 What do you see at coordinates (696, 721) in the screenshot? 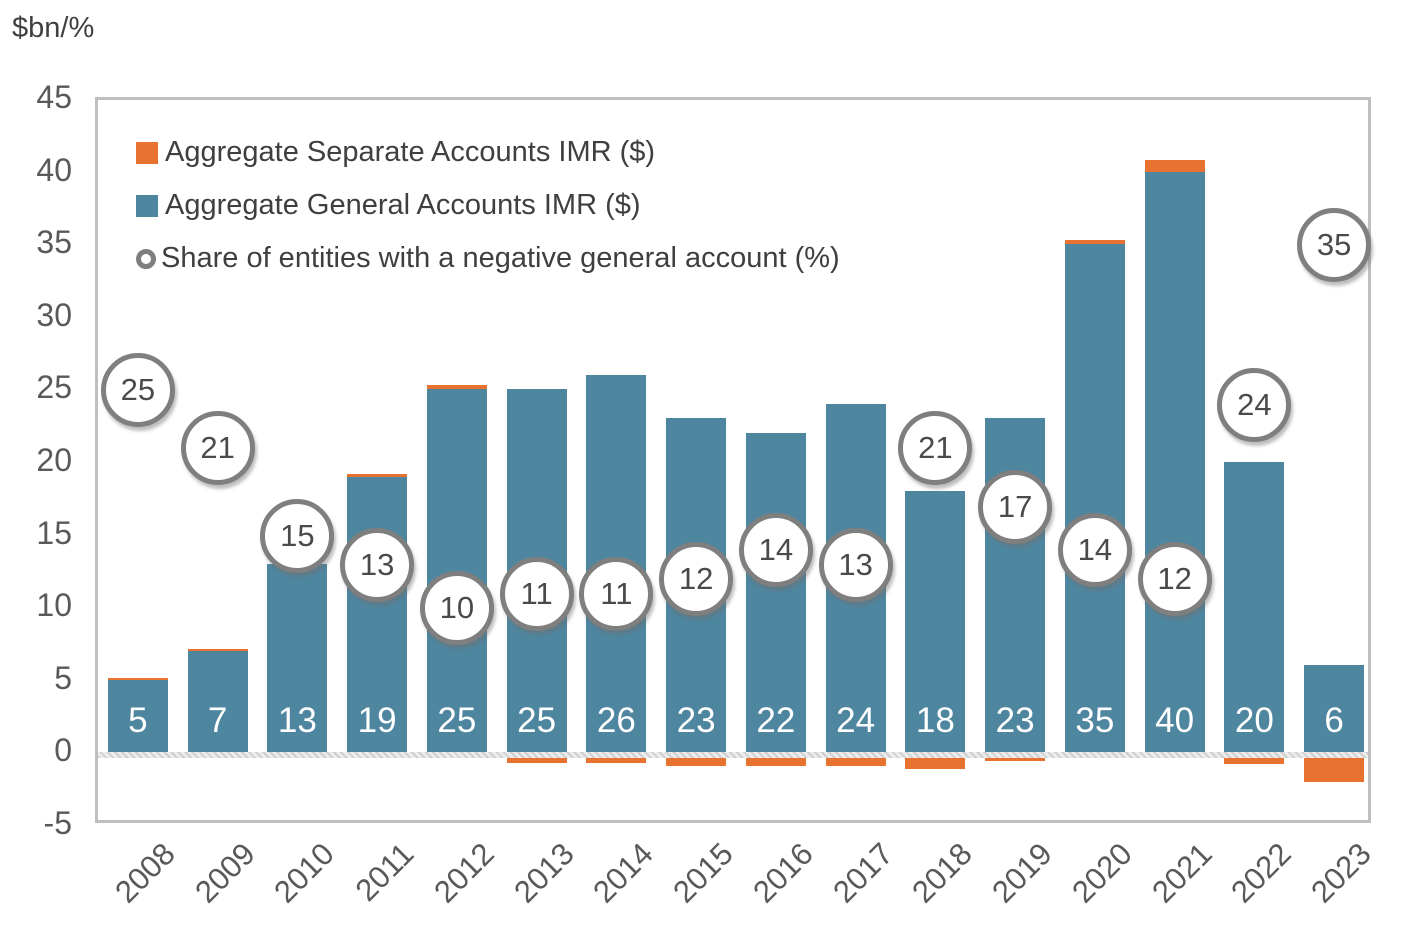
I see `bar-value-label-2015: 23` at bounding box center [696, 721].